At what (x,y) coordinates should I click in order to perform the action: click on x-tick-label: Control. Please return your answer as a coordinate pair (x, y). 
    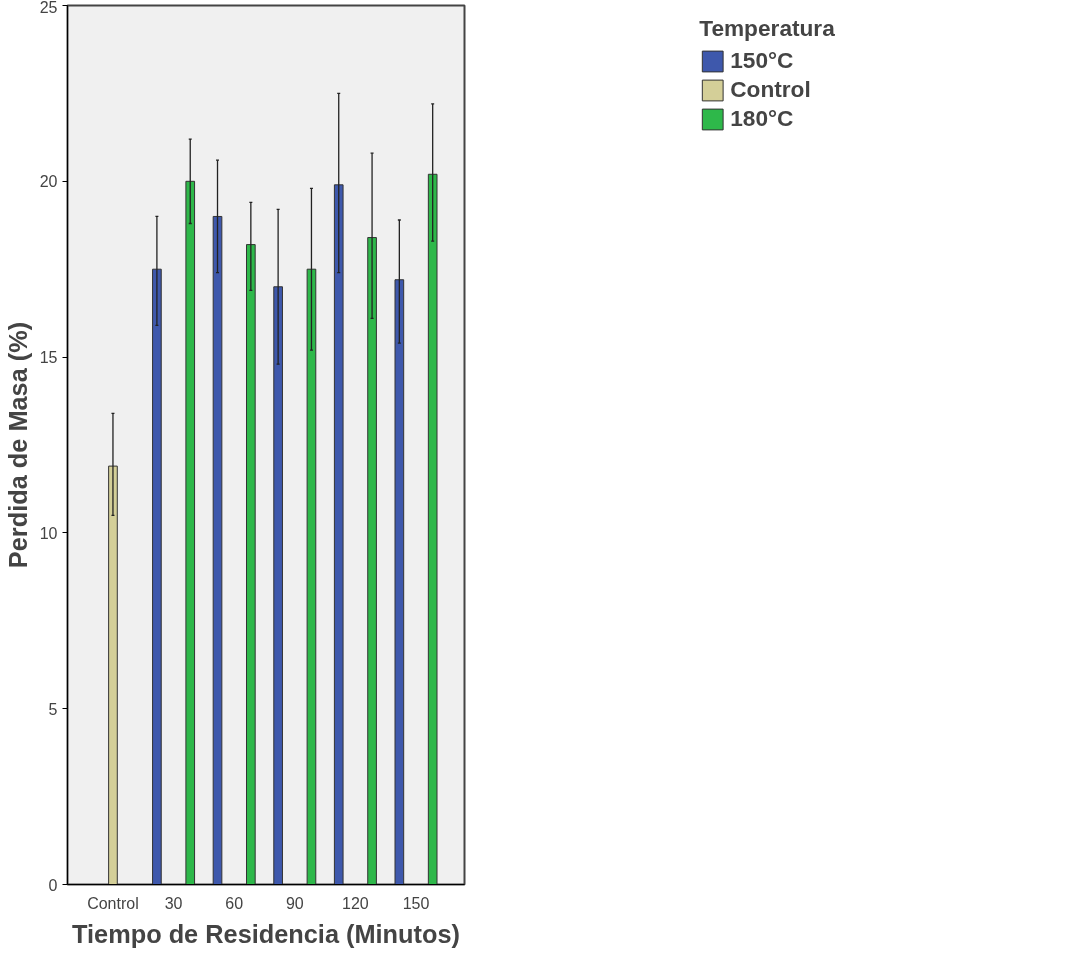
    Looking at the image, I should click on (113, 903).